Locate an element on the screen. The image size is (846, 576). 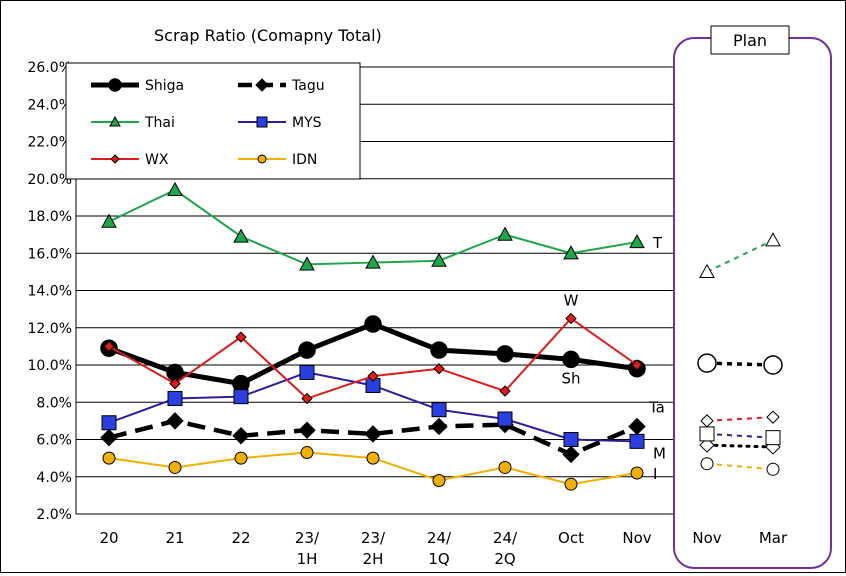
x-tick-label: 21 is located at coordinates (174, 538).